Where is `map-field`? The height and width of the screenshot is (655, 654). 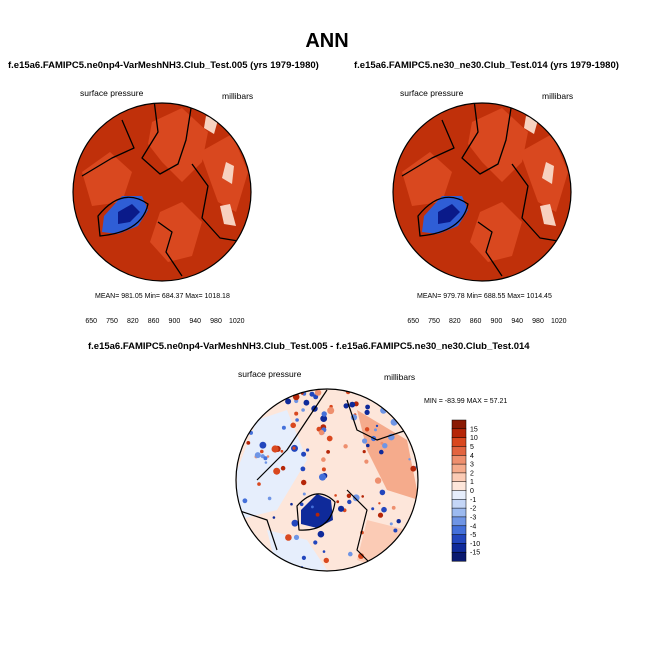
map-field is located at coordinates (162, 192).